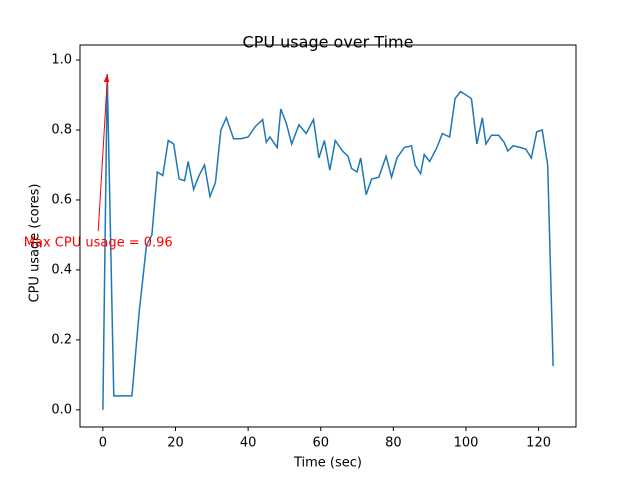 The image size is (640, 480). What do you see at coordinates (328, 42) in the screenshot?
I see `chart-title: CPU usage over Time` at bounding box center [328, 42].